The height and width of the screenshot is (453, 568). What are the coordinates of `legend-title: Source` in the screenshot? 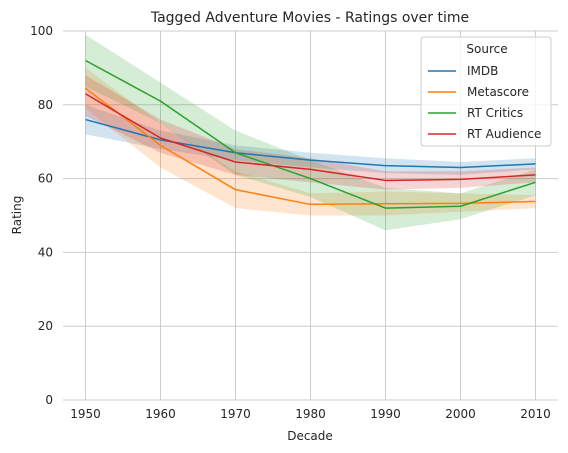 It's located at (486, 49).